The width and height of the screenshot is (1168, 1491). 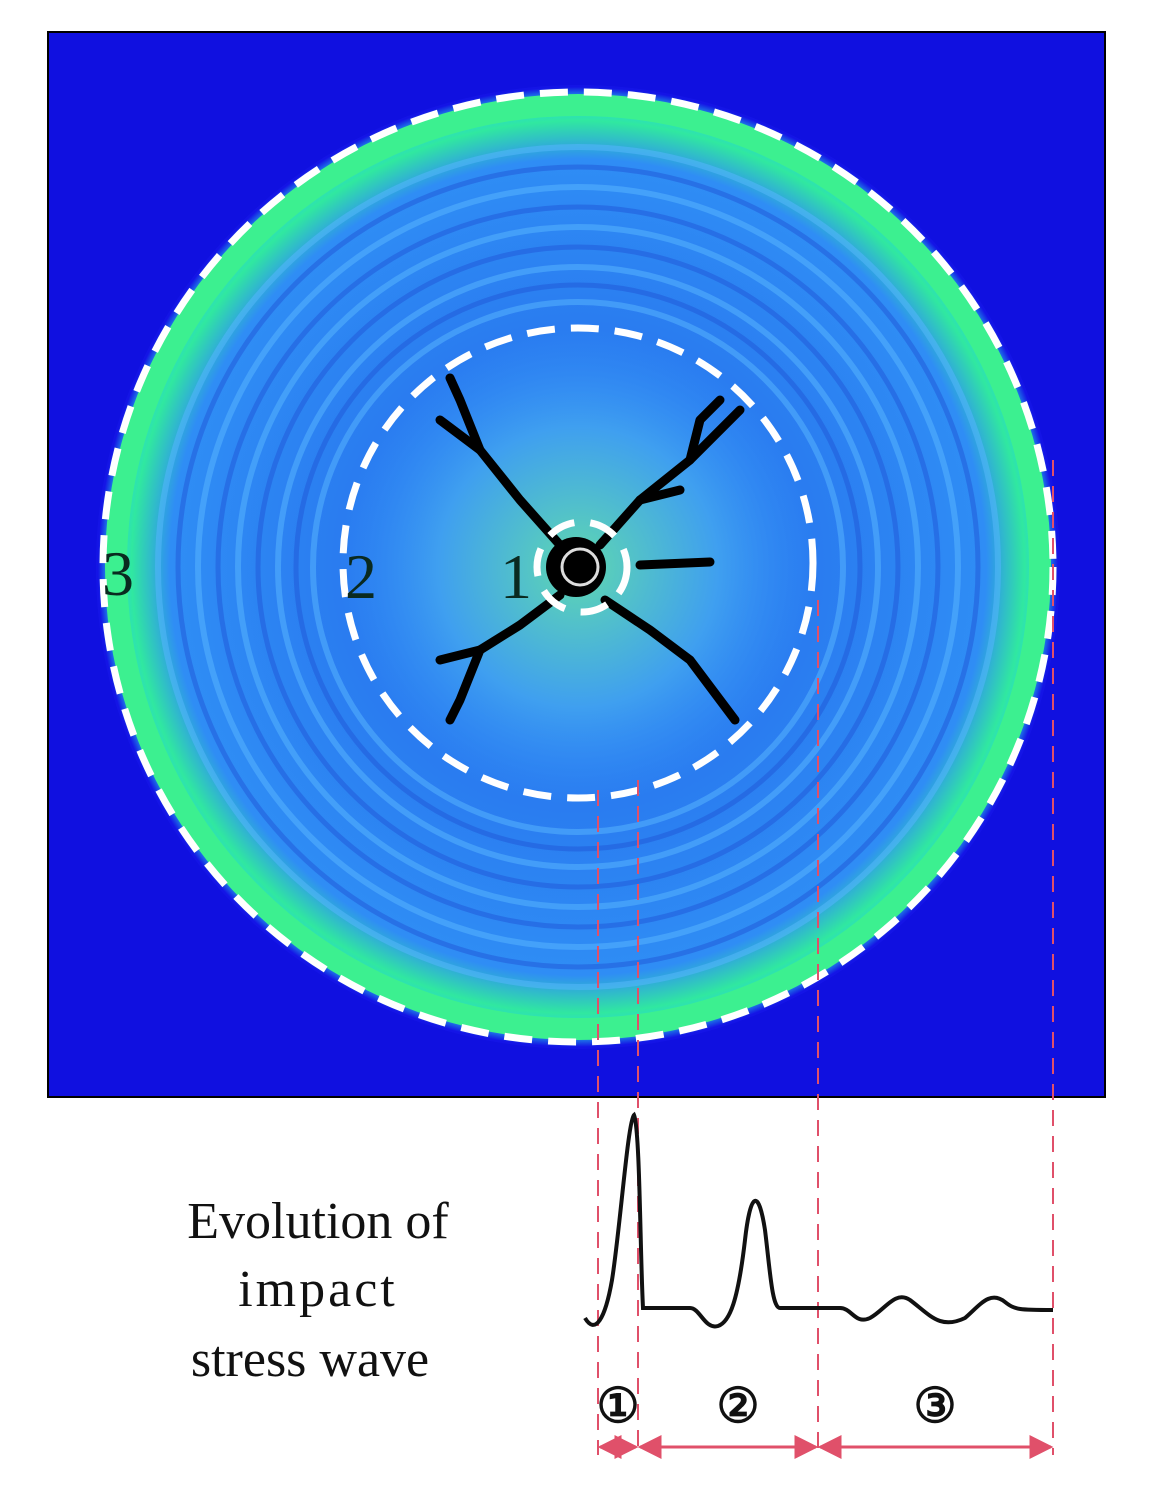 I want to click on zone-label: 3, so click(x=118, y=573).